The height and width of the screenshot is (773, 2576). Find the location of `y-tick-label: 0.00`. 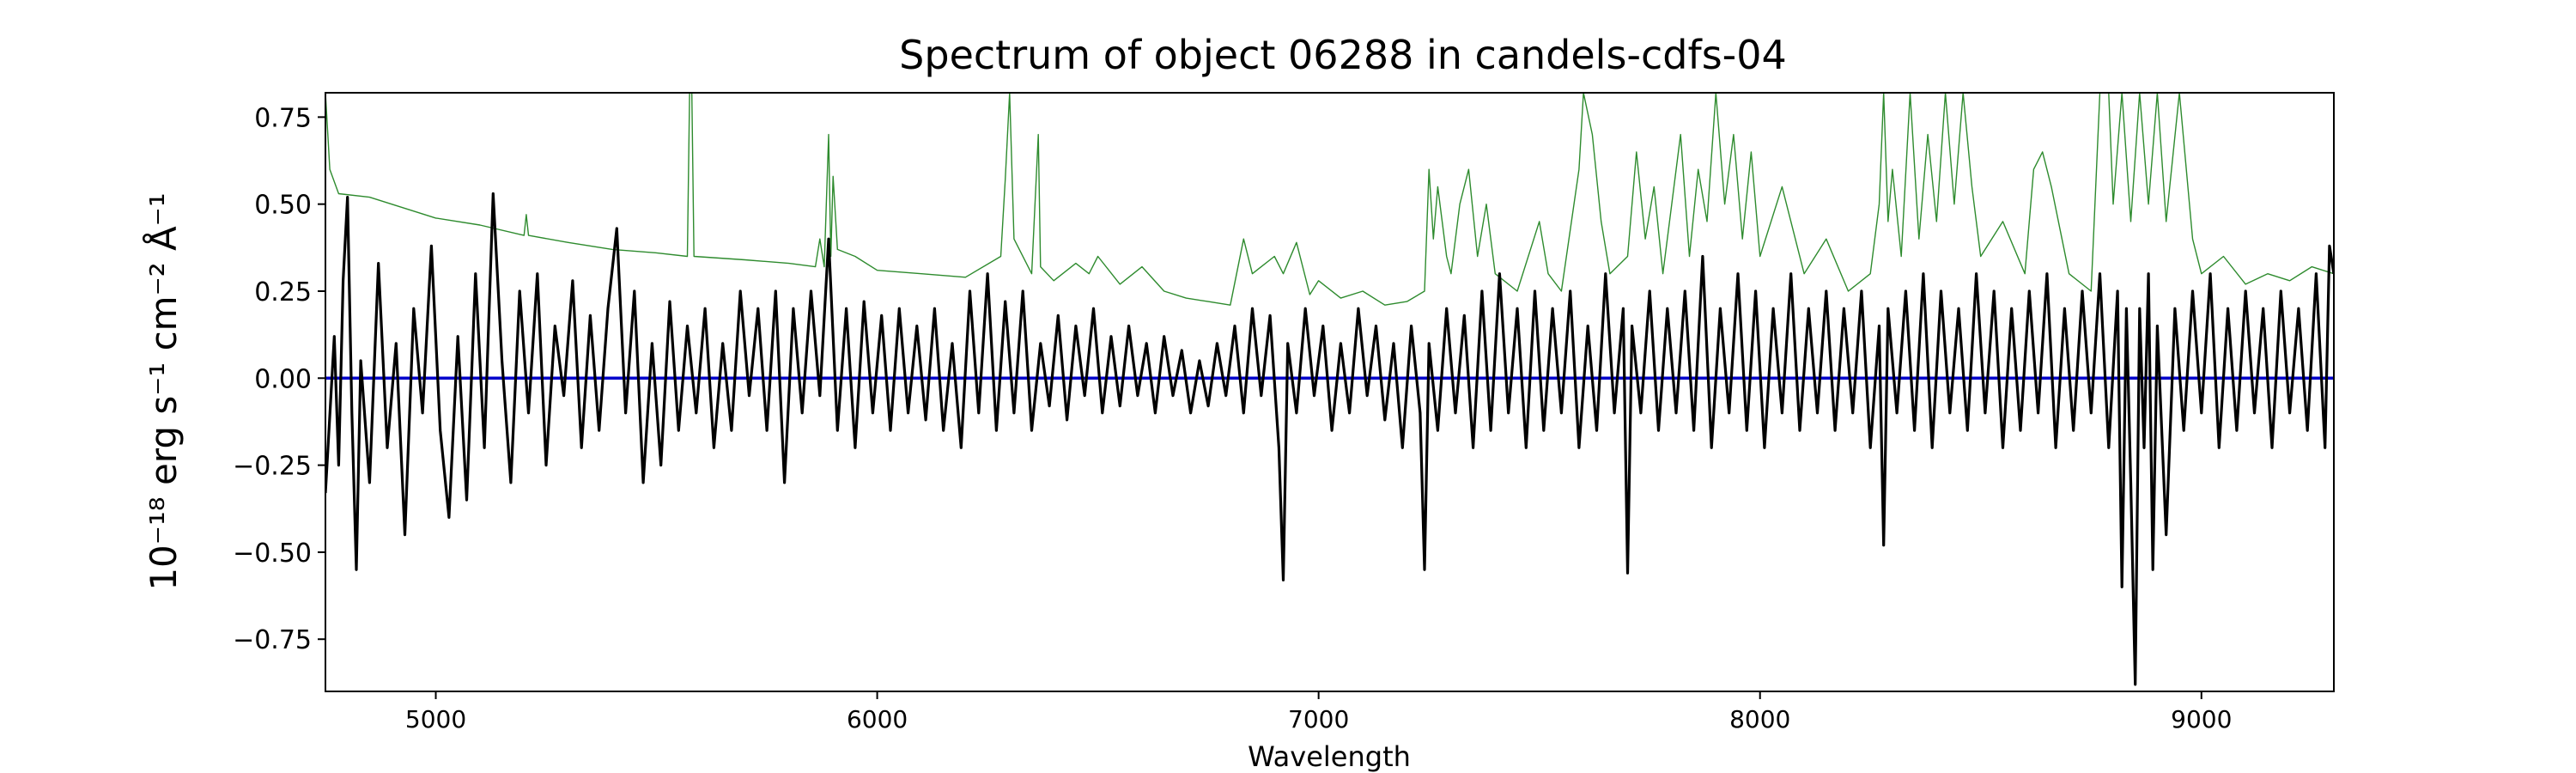

y-tick-label: 0.00 is located at coordinates (283, 379).